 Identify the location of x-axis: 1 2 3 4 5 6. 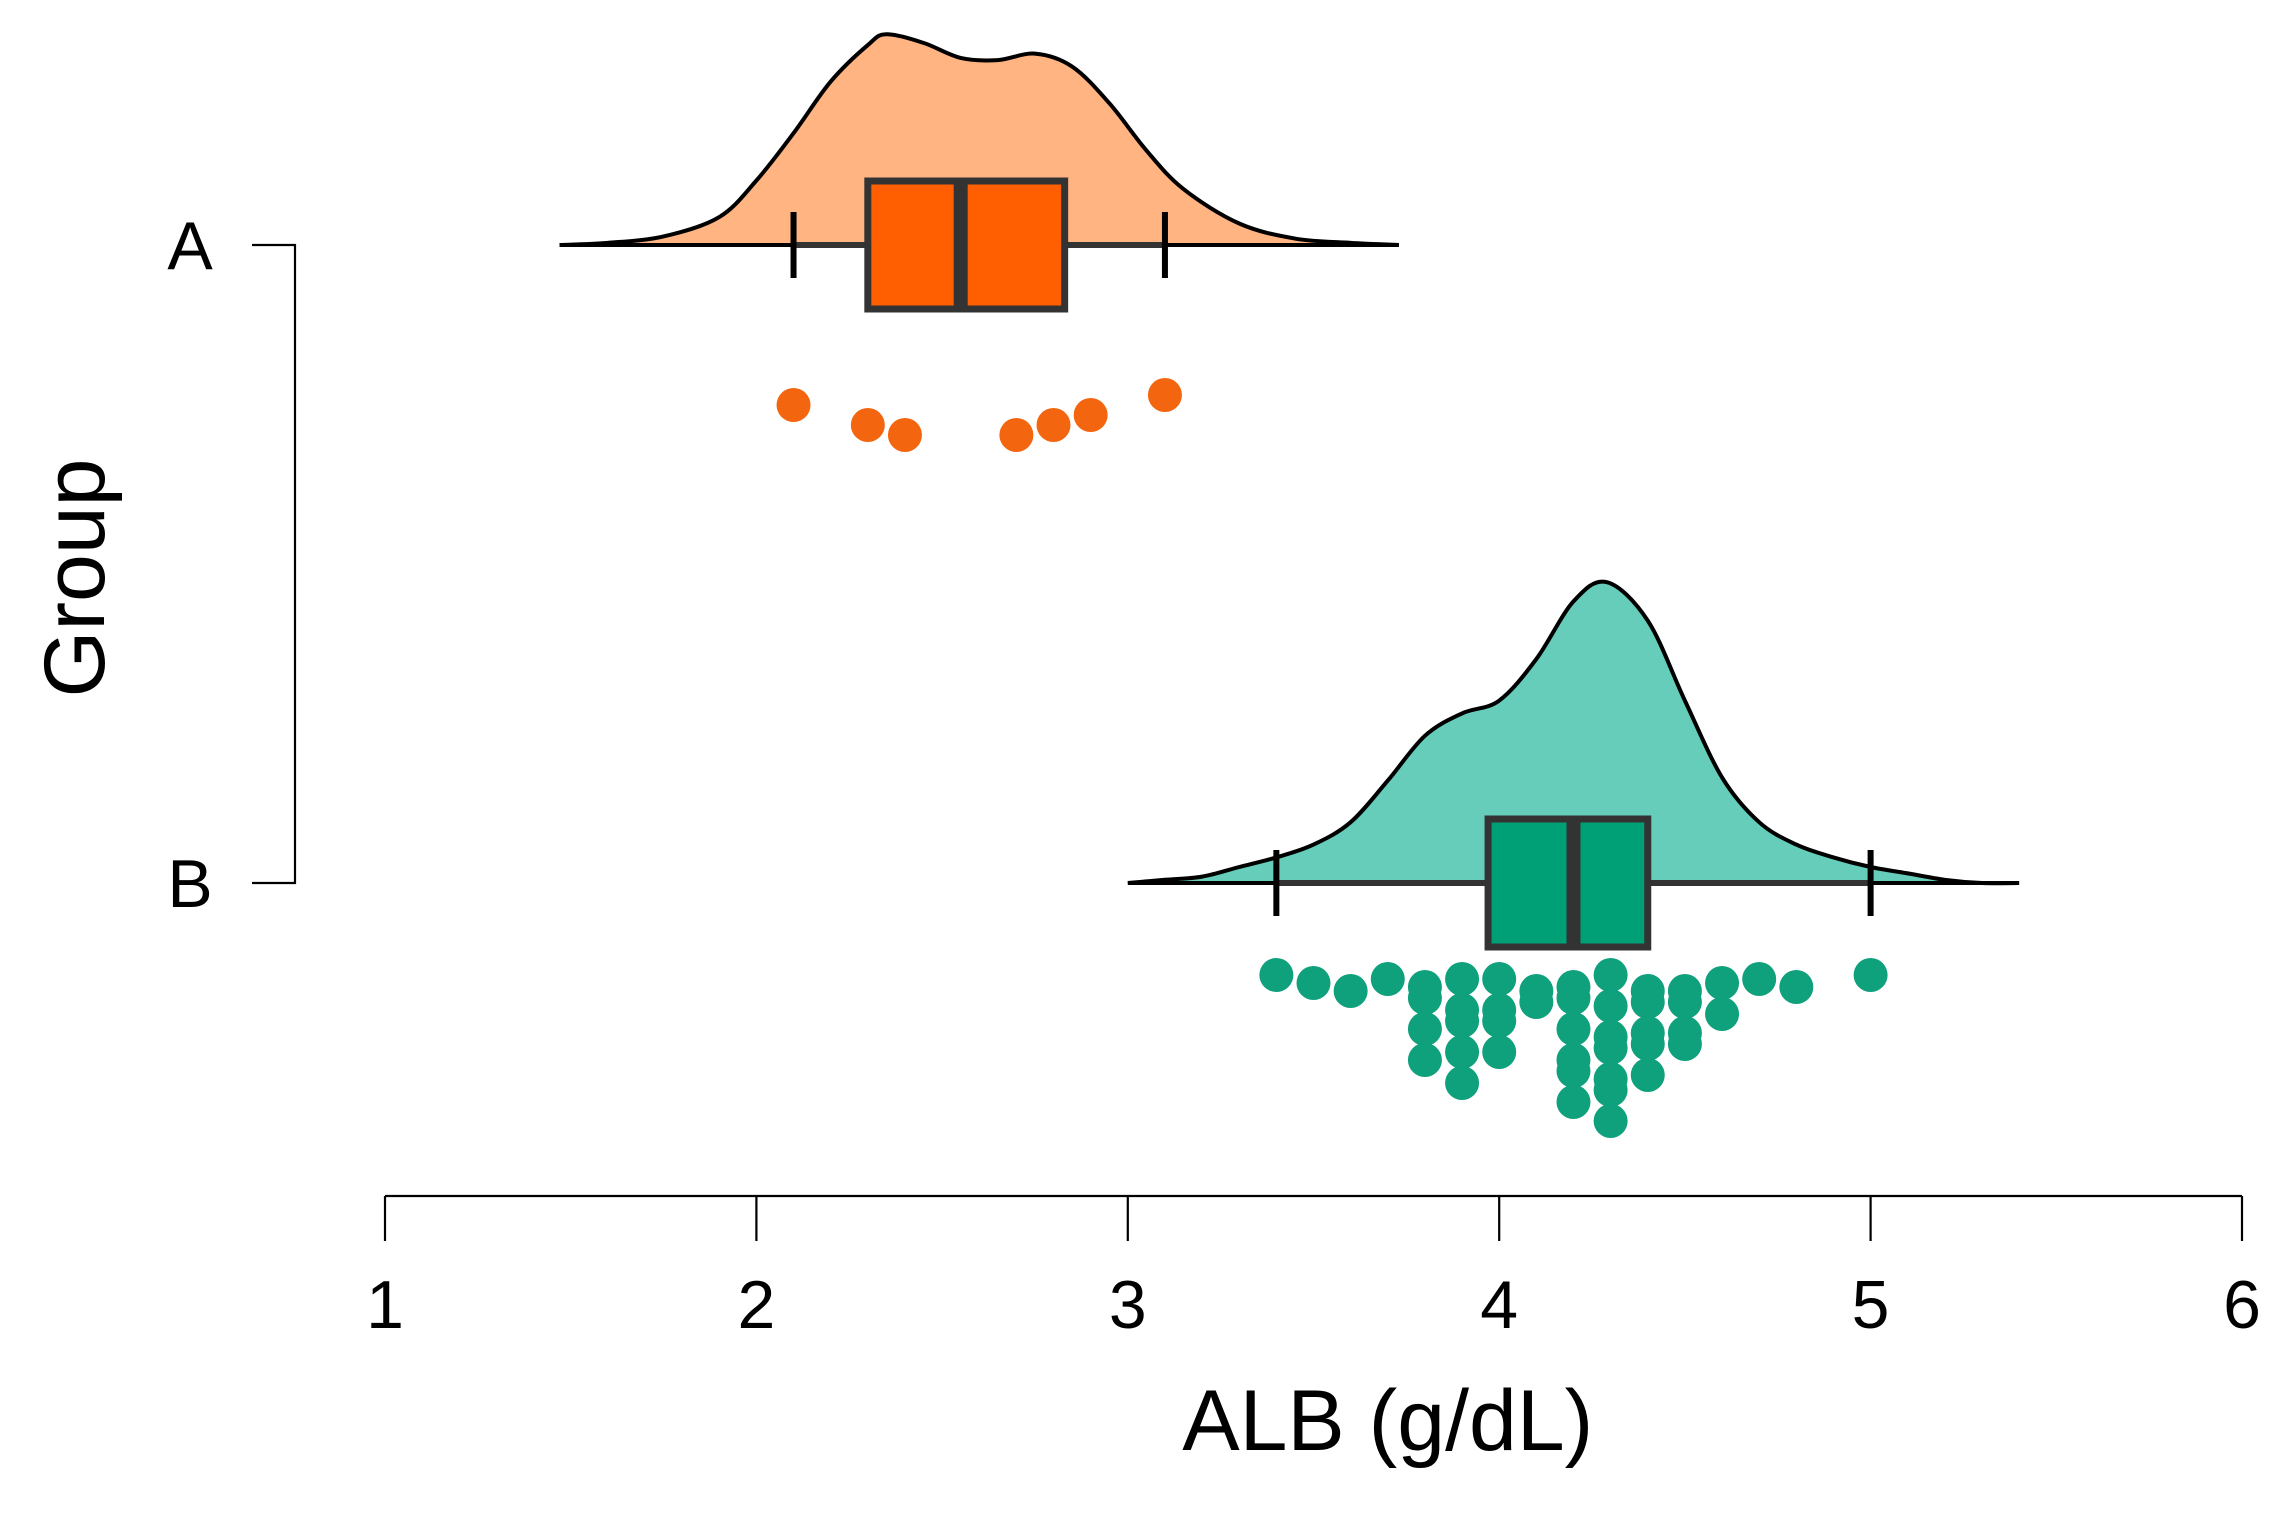
(1313, 1268).